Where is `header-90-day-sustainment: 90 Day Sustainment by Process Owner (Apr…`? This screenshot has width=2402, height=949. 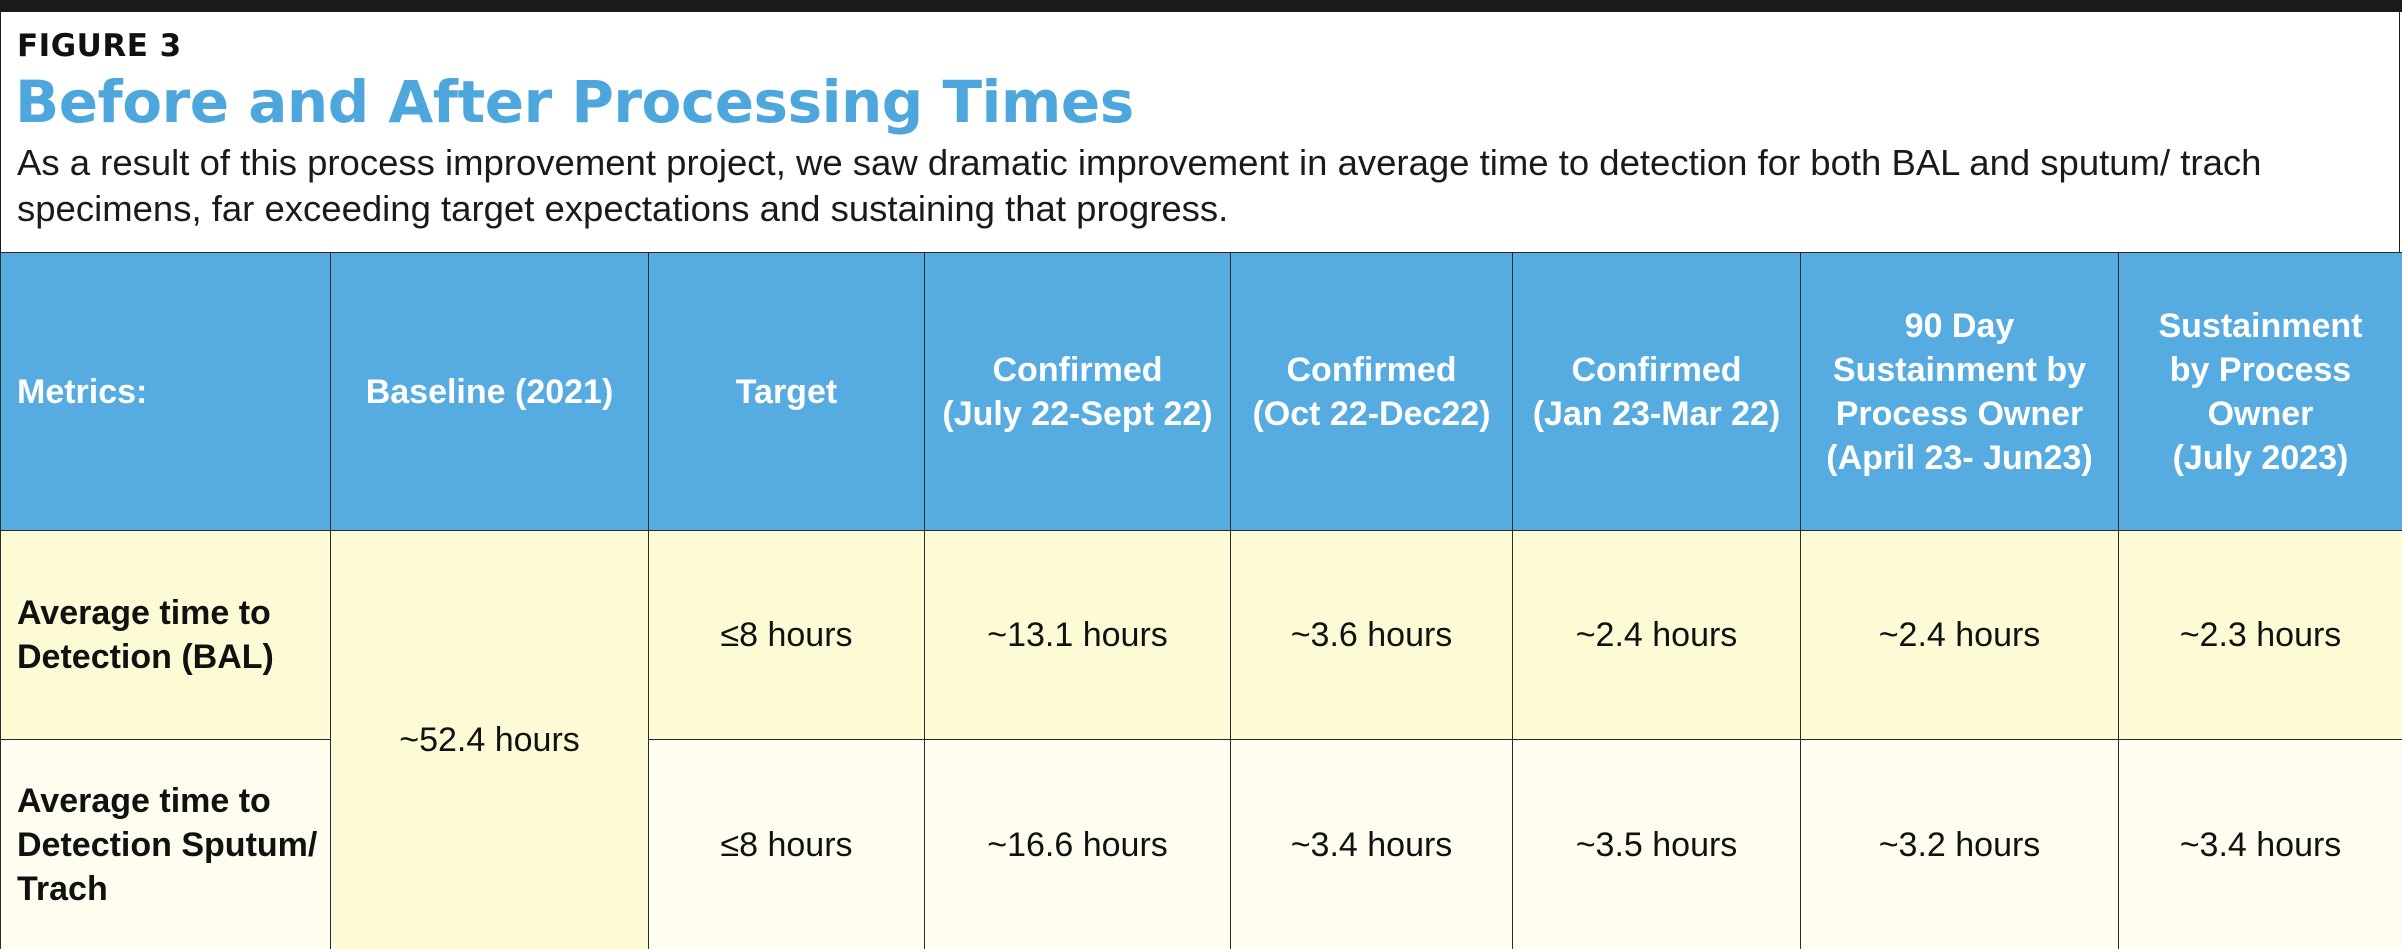
header-90-day-sustainment: 90 Day Sustainment by Process Owner (Apr… is located at coordinates (1959, 391).